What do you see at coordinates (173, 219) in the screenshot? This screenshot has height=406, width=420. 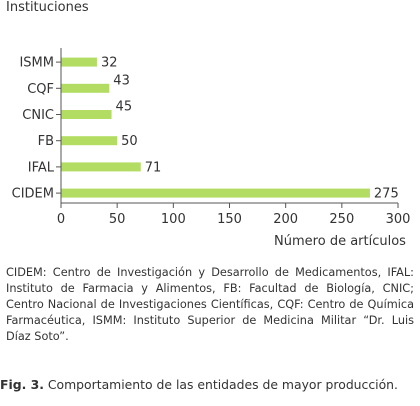 I see `x-tick-label: 100` at bounding box center [173, 219].